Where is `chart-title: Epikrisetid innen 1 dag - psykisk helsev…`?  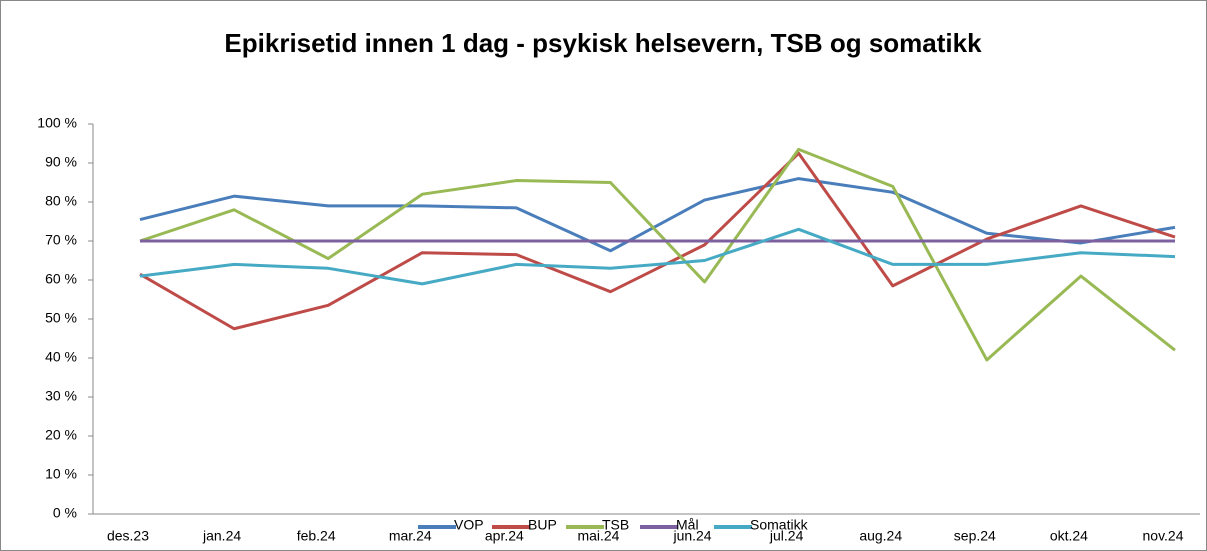 chart-title: Epikrisetid innen 1 dag - psykisk helsev… is located at coordinates (603, 43).